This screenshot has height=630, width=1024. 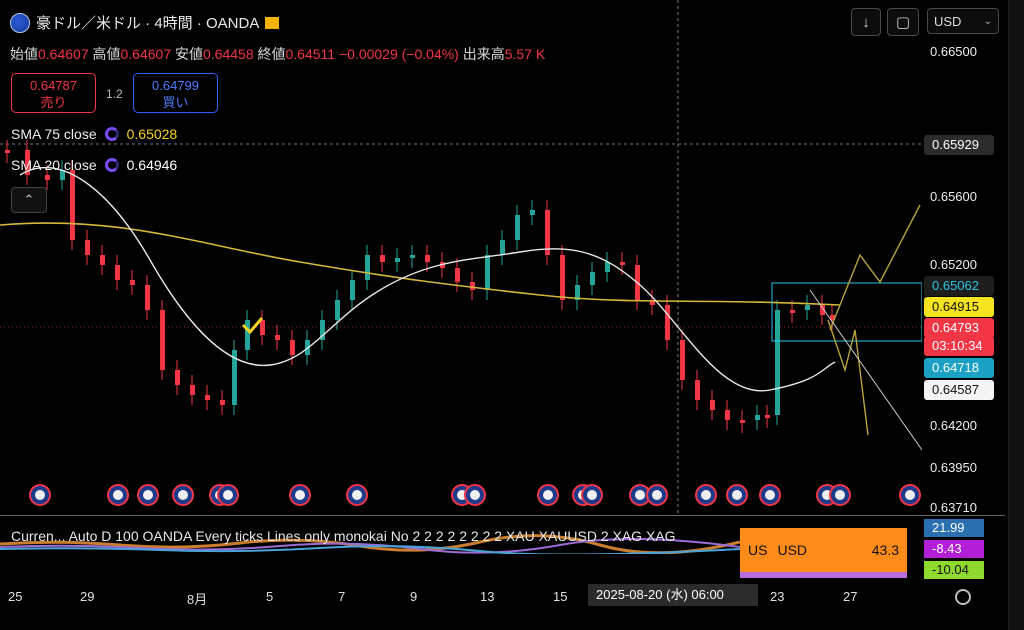 What do you see at coordinates (148, 23) in the screenshot?
I see `symbol-title-text: 豪ドル／米ドル · 4時間 · OANDA` at bounding box center [148, 23].